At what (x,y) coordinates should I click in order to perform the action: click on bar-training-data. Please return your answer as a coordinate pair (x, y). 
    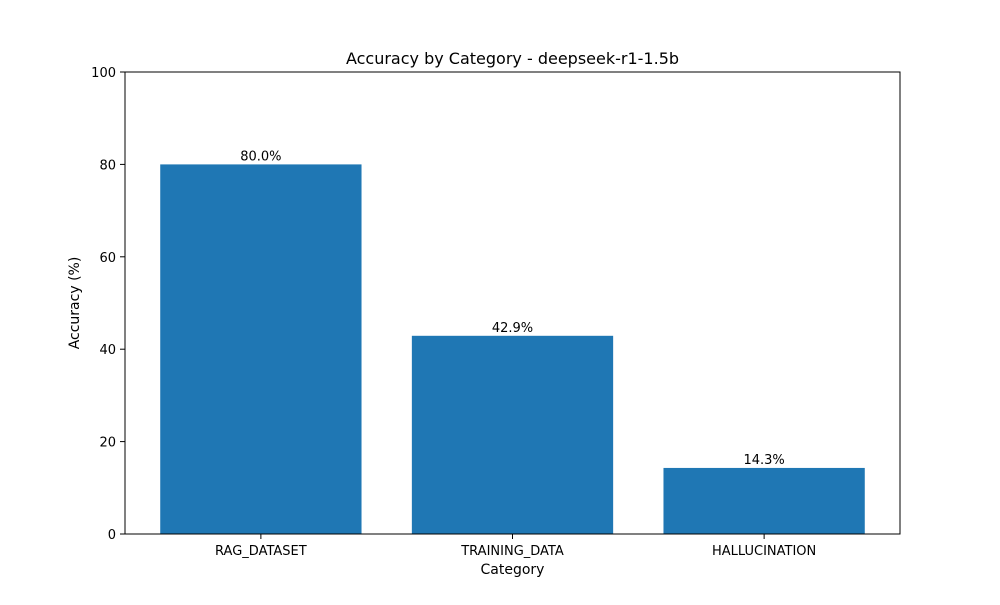
    Looking at the image, I should click on (512, 434).